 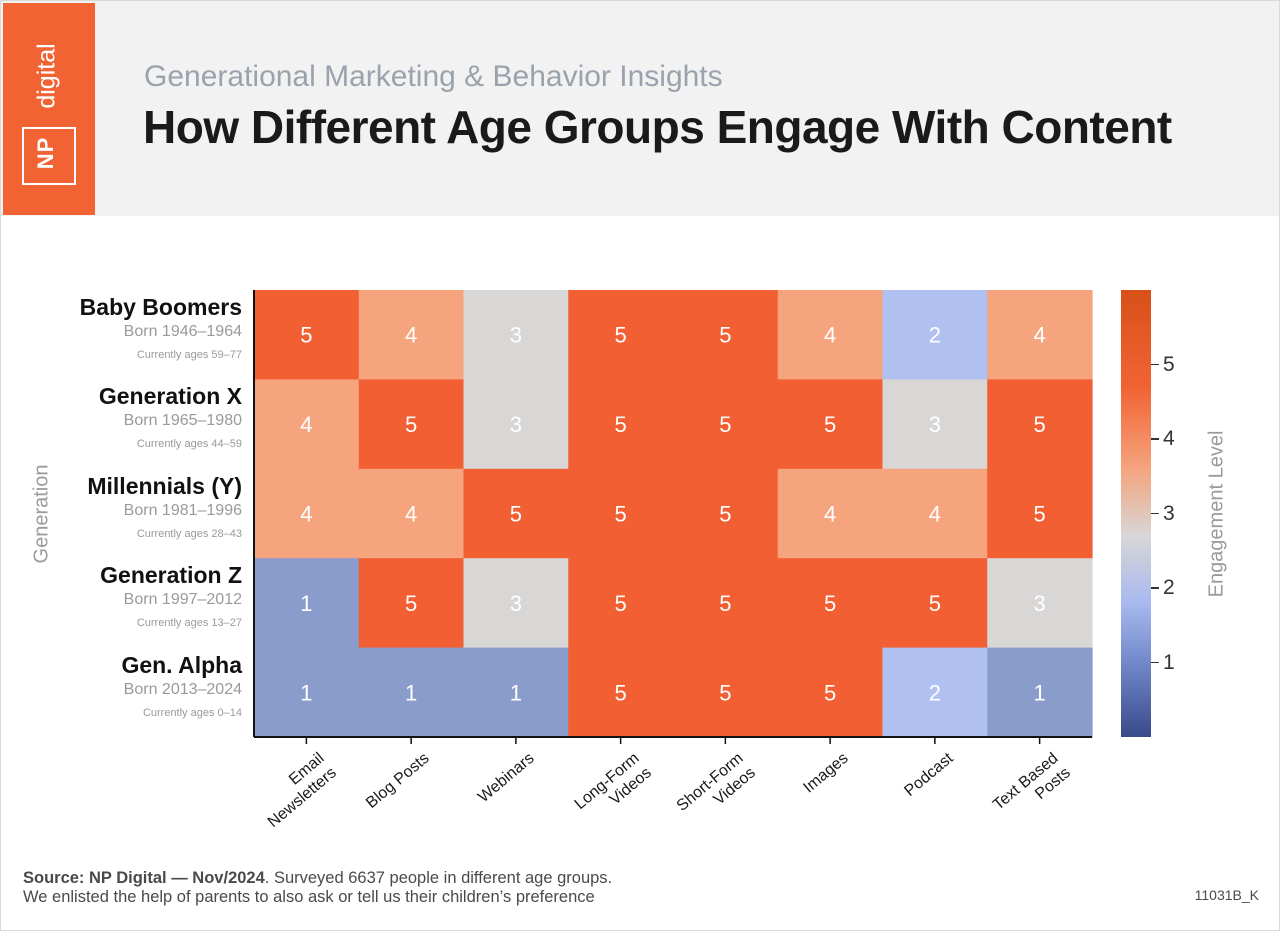 I want to click on colorbar-tick-label: 5, so click(x=1169, y=364).